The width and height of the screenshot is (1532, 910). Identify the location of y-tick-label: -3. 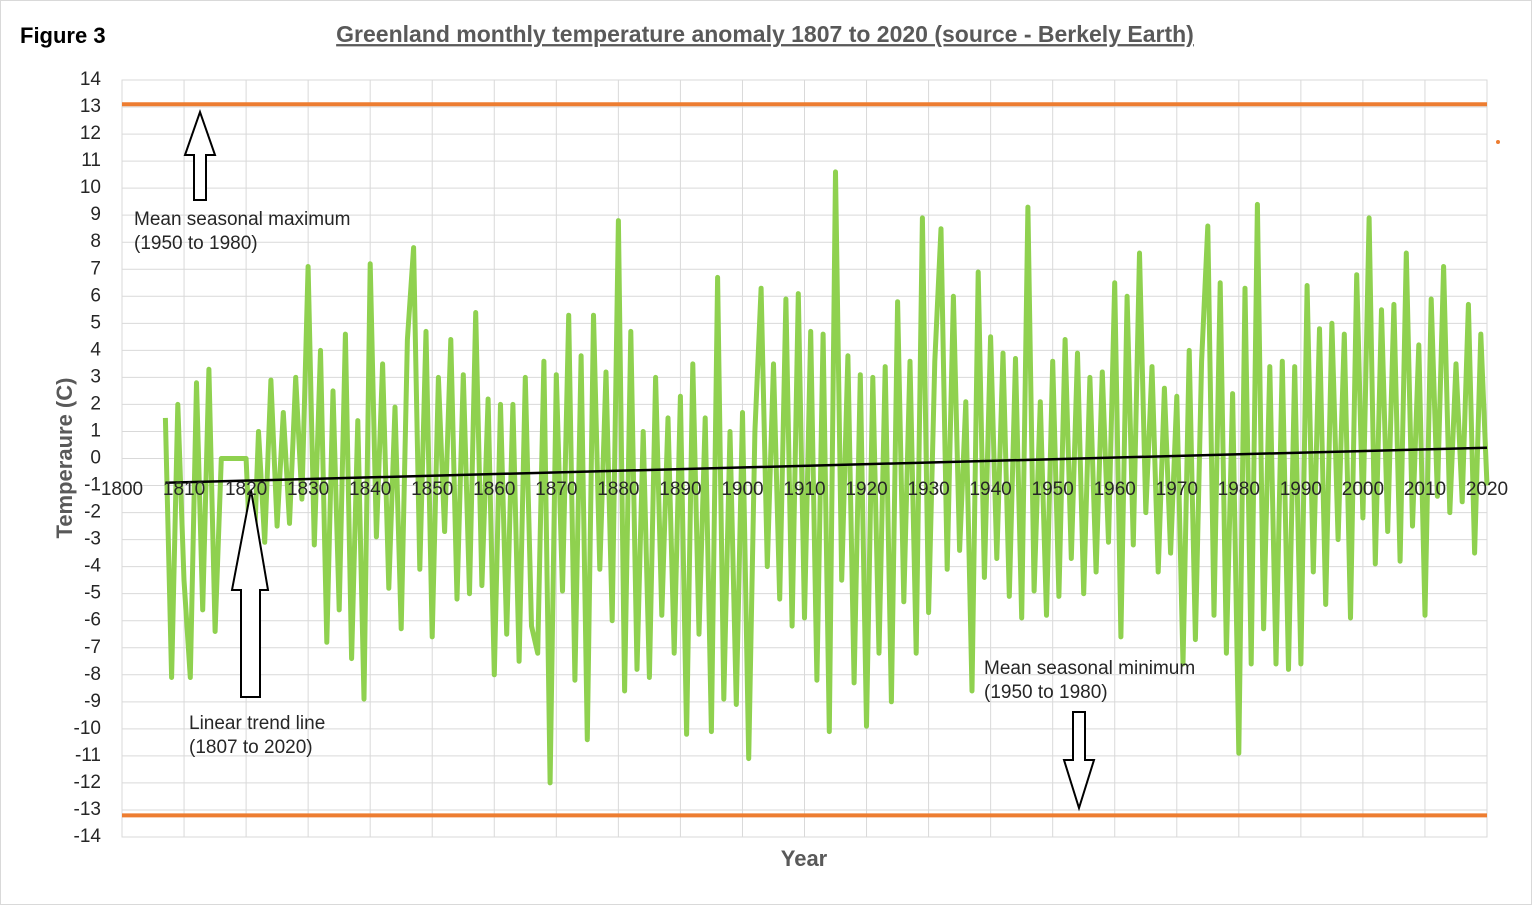
(92, 539).